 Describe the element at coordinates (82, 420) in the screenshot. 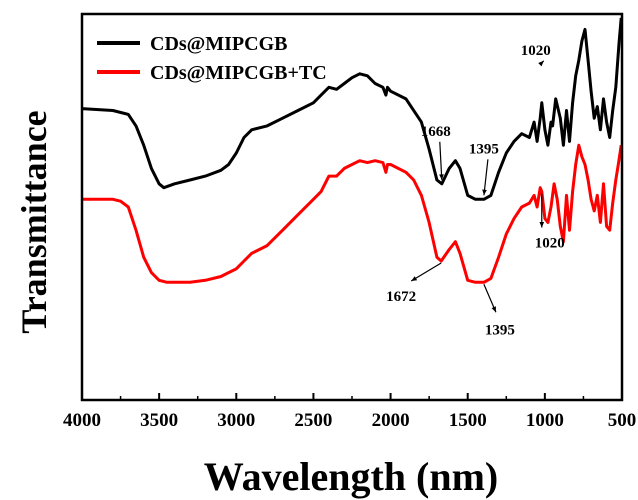

I see `x-tick-label: 4000` at that location.